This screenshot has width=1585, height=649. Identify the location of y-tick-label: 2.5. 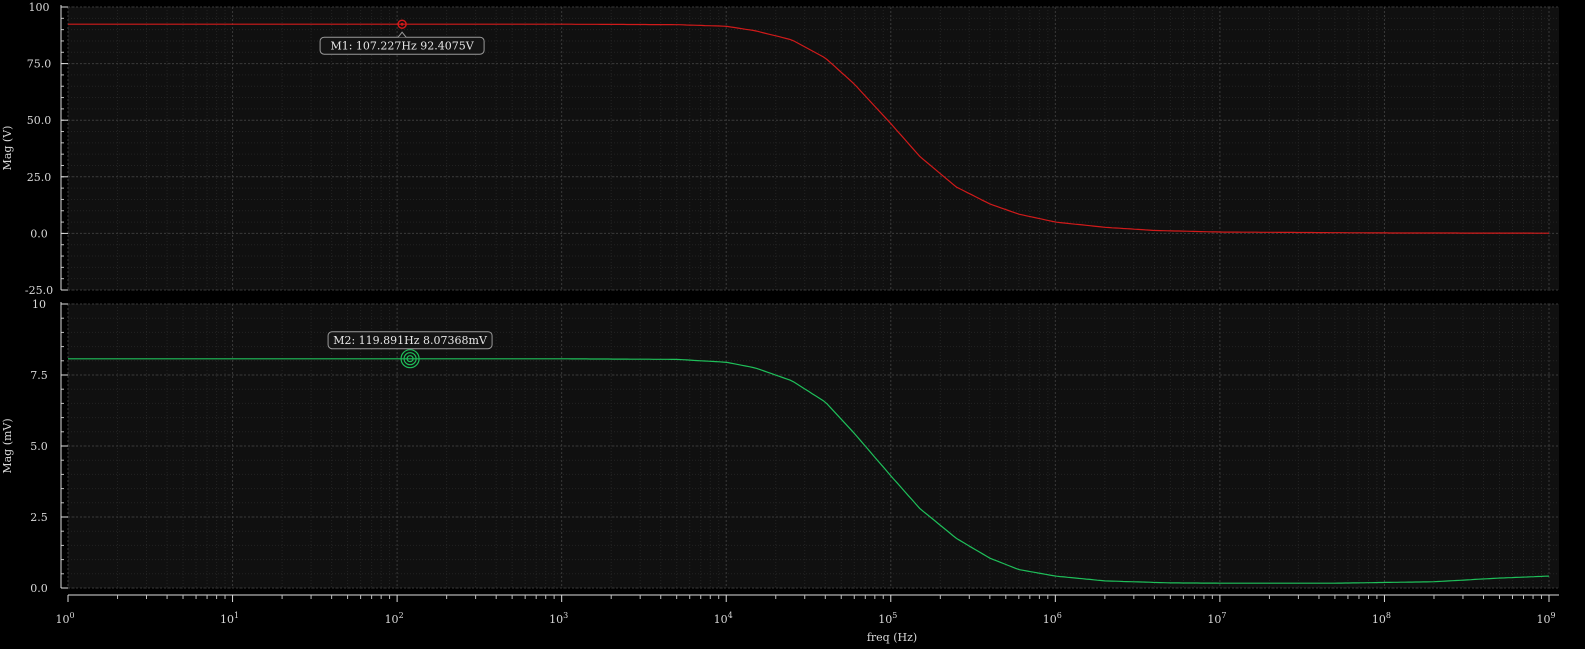
(39, 517).